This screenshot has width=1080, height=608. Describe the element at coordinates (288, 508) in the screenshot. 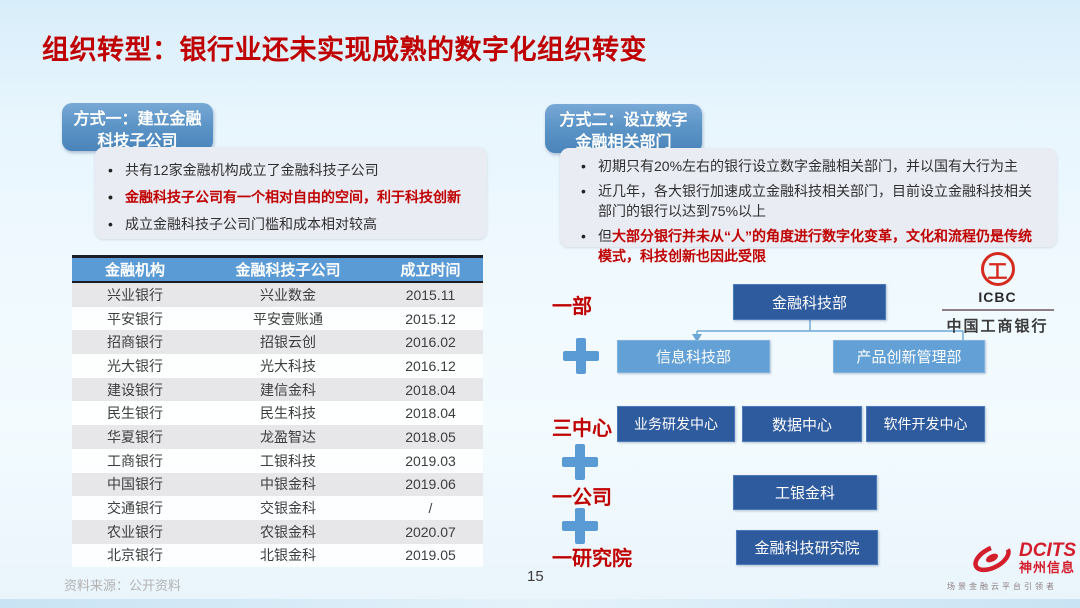

I see `table-cell: 交银金科` at that location.